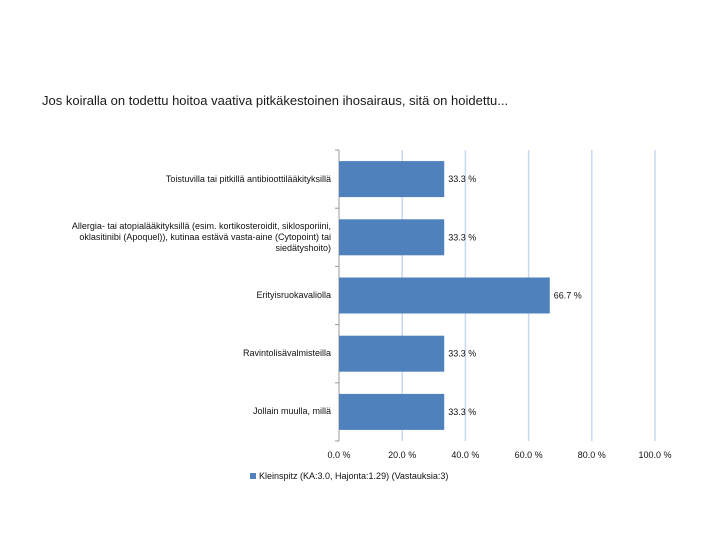 This screenshot has height=540, width=720. Describe the element at coordinates (465, 455) in the screenshot. I see `x-tick-label: 40.0 %` at that location.